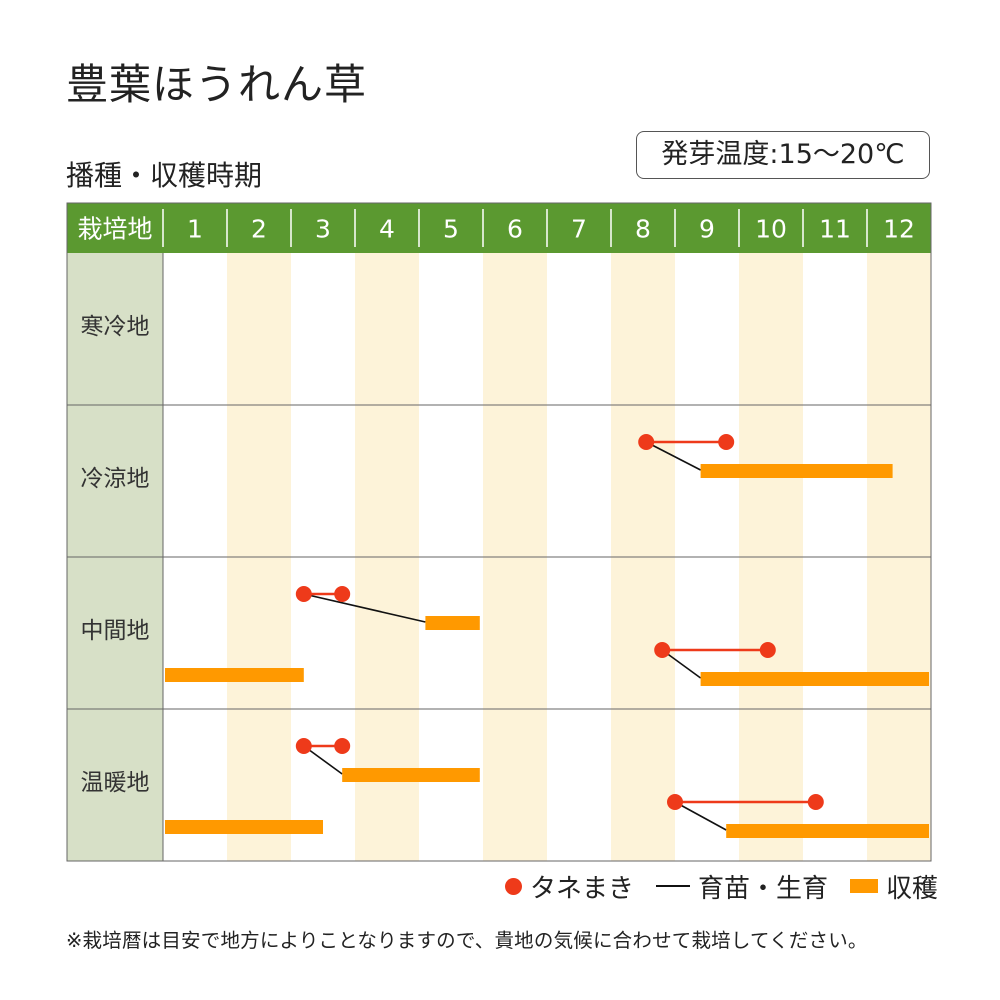 This screenshot has width=1000, height=1000. What do you see at coordinates (259, 229) in the screenshot?
I see `month-label: 2` at bounding box center [259, 229].